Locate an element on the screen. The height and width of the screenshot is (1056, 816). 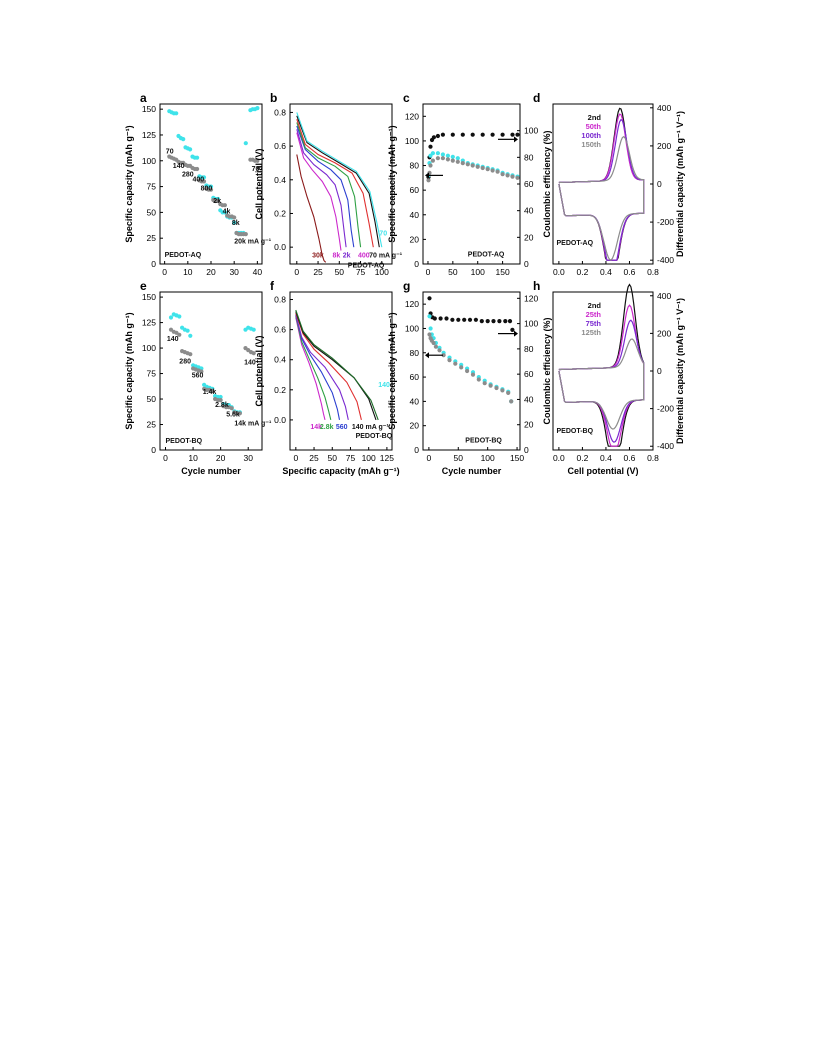
left-arrowhead is located at coordinates (427, 355).